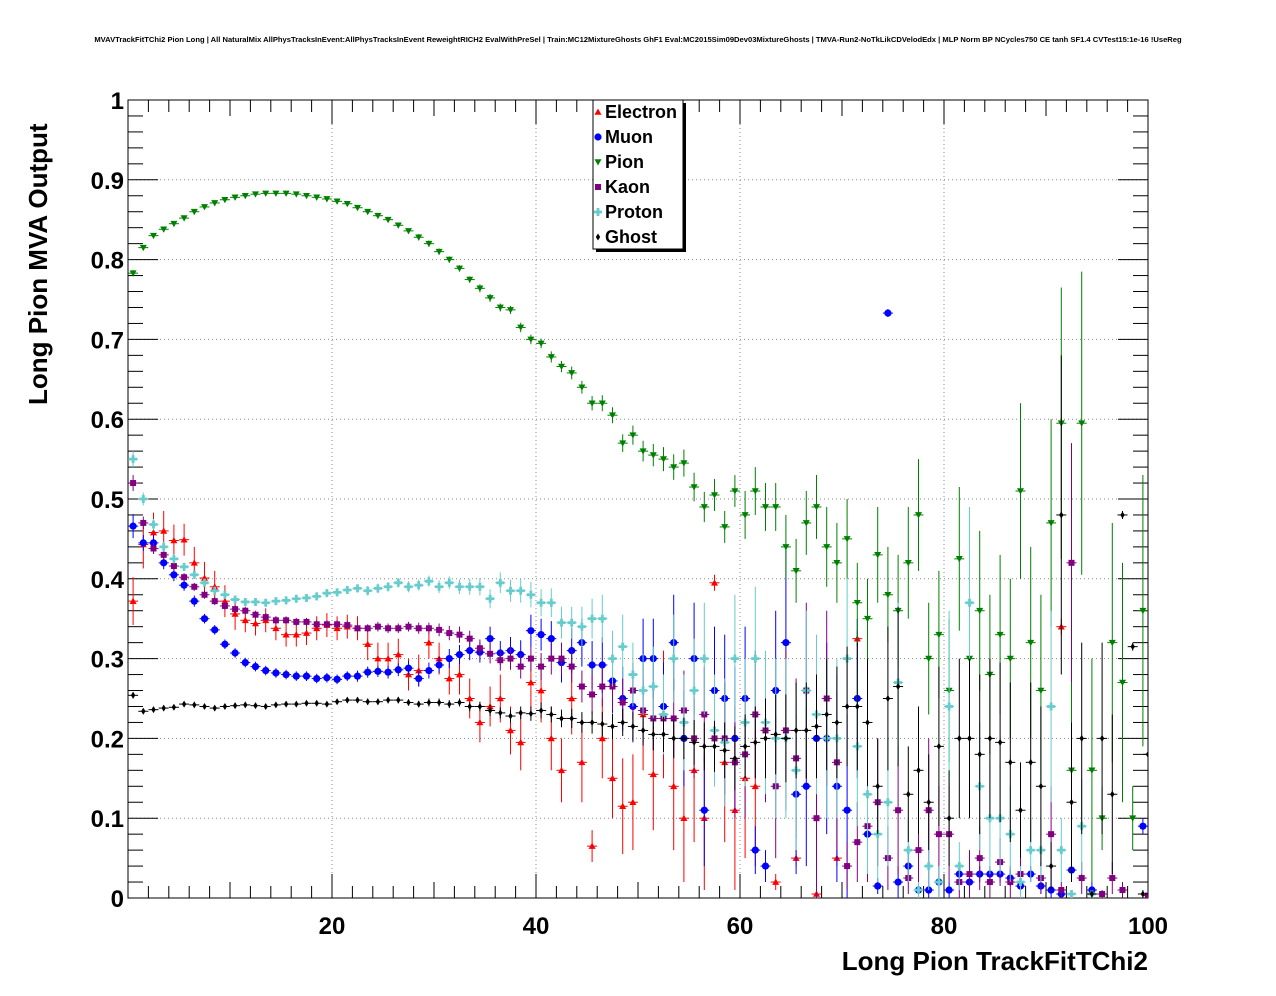  I want to click on x-axis-label: Long Pion TrackFitTChi2, so click(995, 961).